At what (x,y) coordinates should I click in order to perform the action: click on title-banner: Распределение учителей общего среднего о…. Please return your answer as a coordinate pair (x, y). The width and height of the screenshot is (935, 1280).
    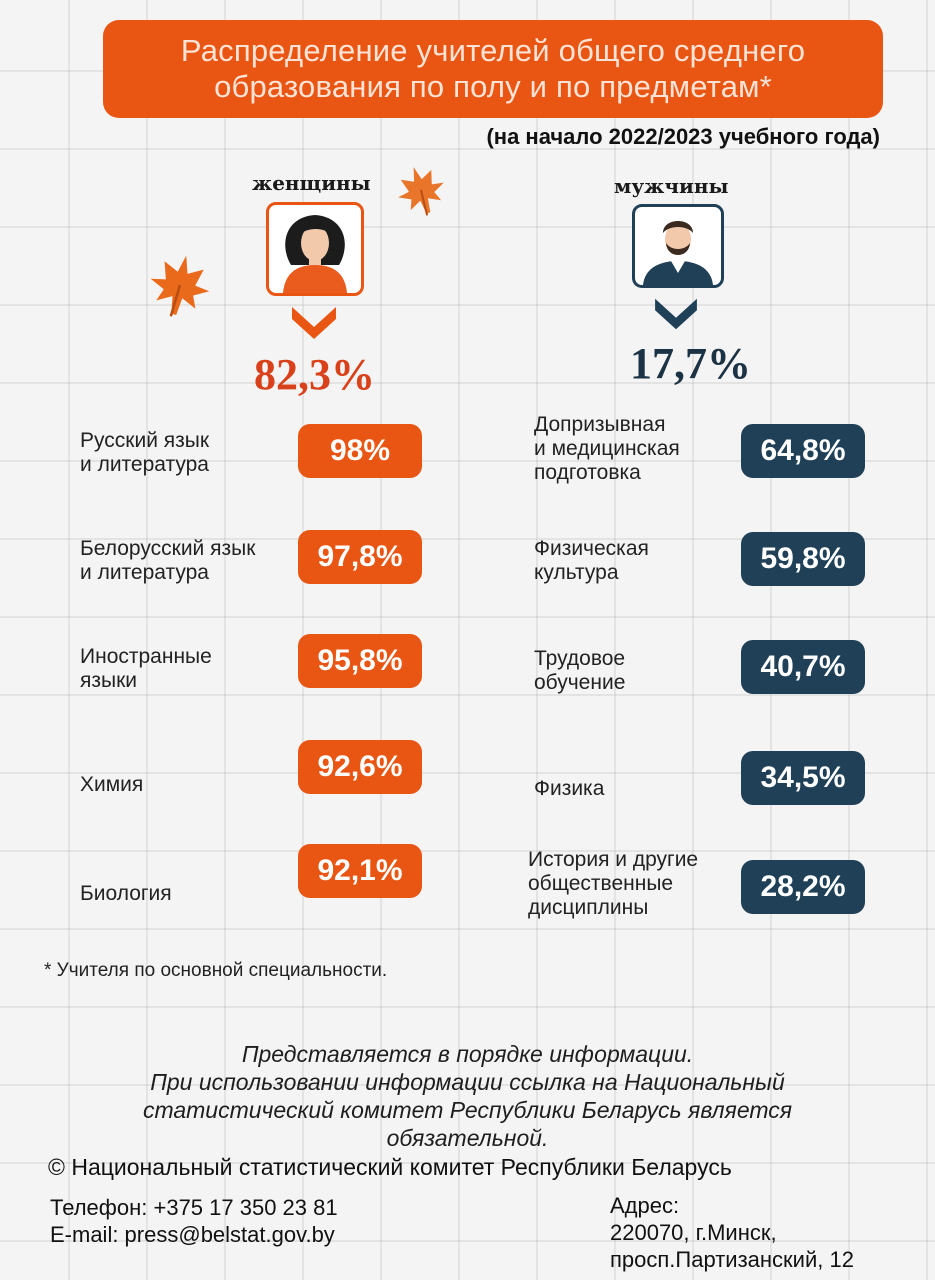
    Looking at the image, I should click on (493, 69).